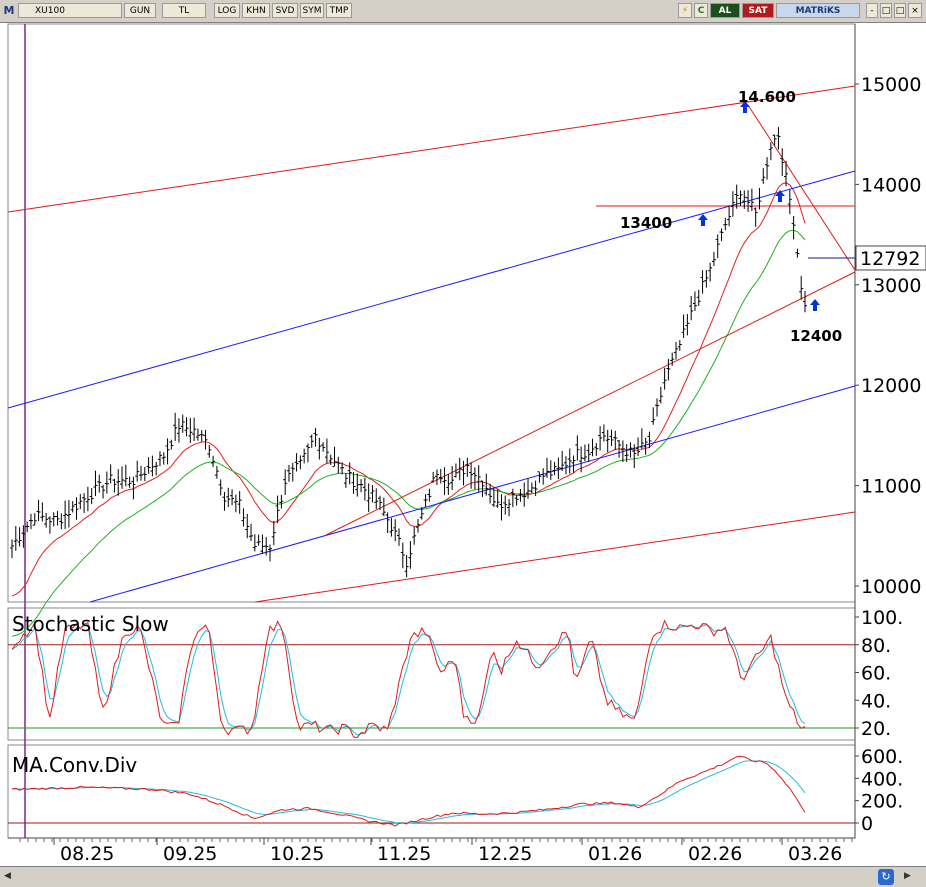 The width and height of the screenshot is (926, 887). What do you see at coordinates (7, 876) in the screenshot?
I see `scrollbar-left-arrow: ◀` at bounding box center [7, 876].